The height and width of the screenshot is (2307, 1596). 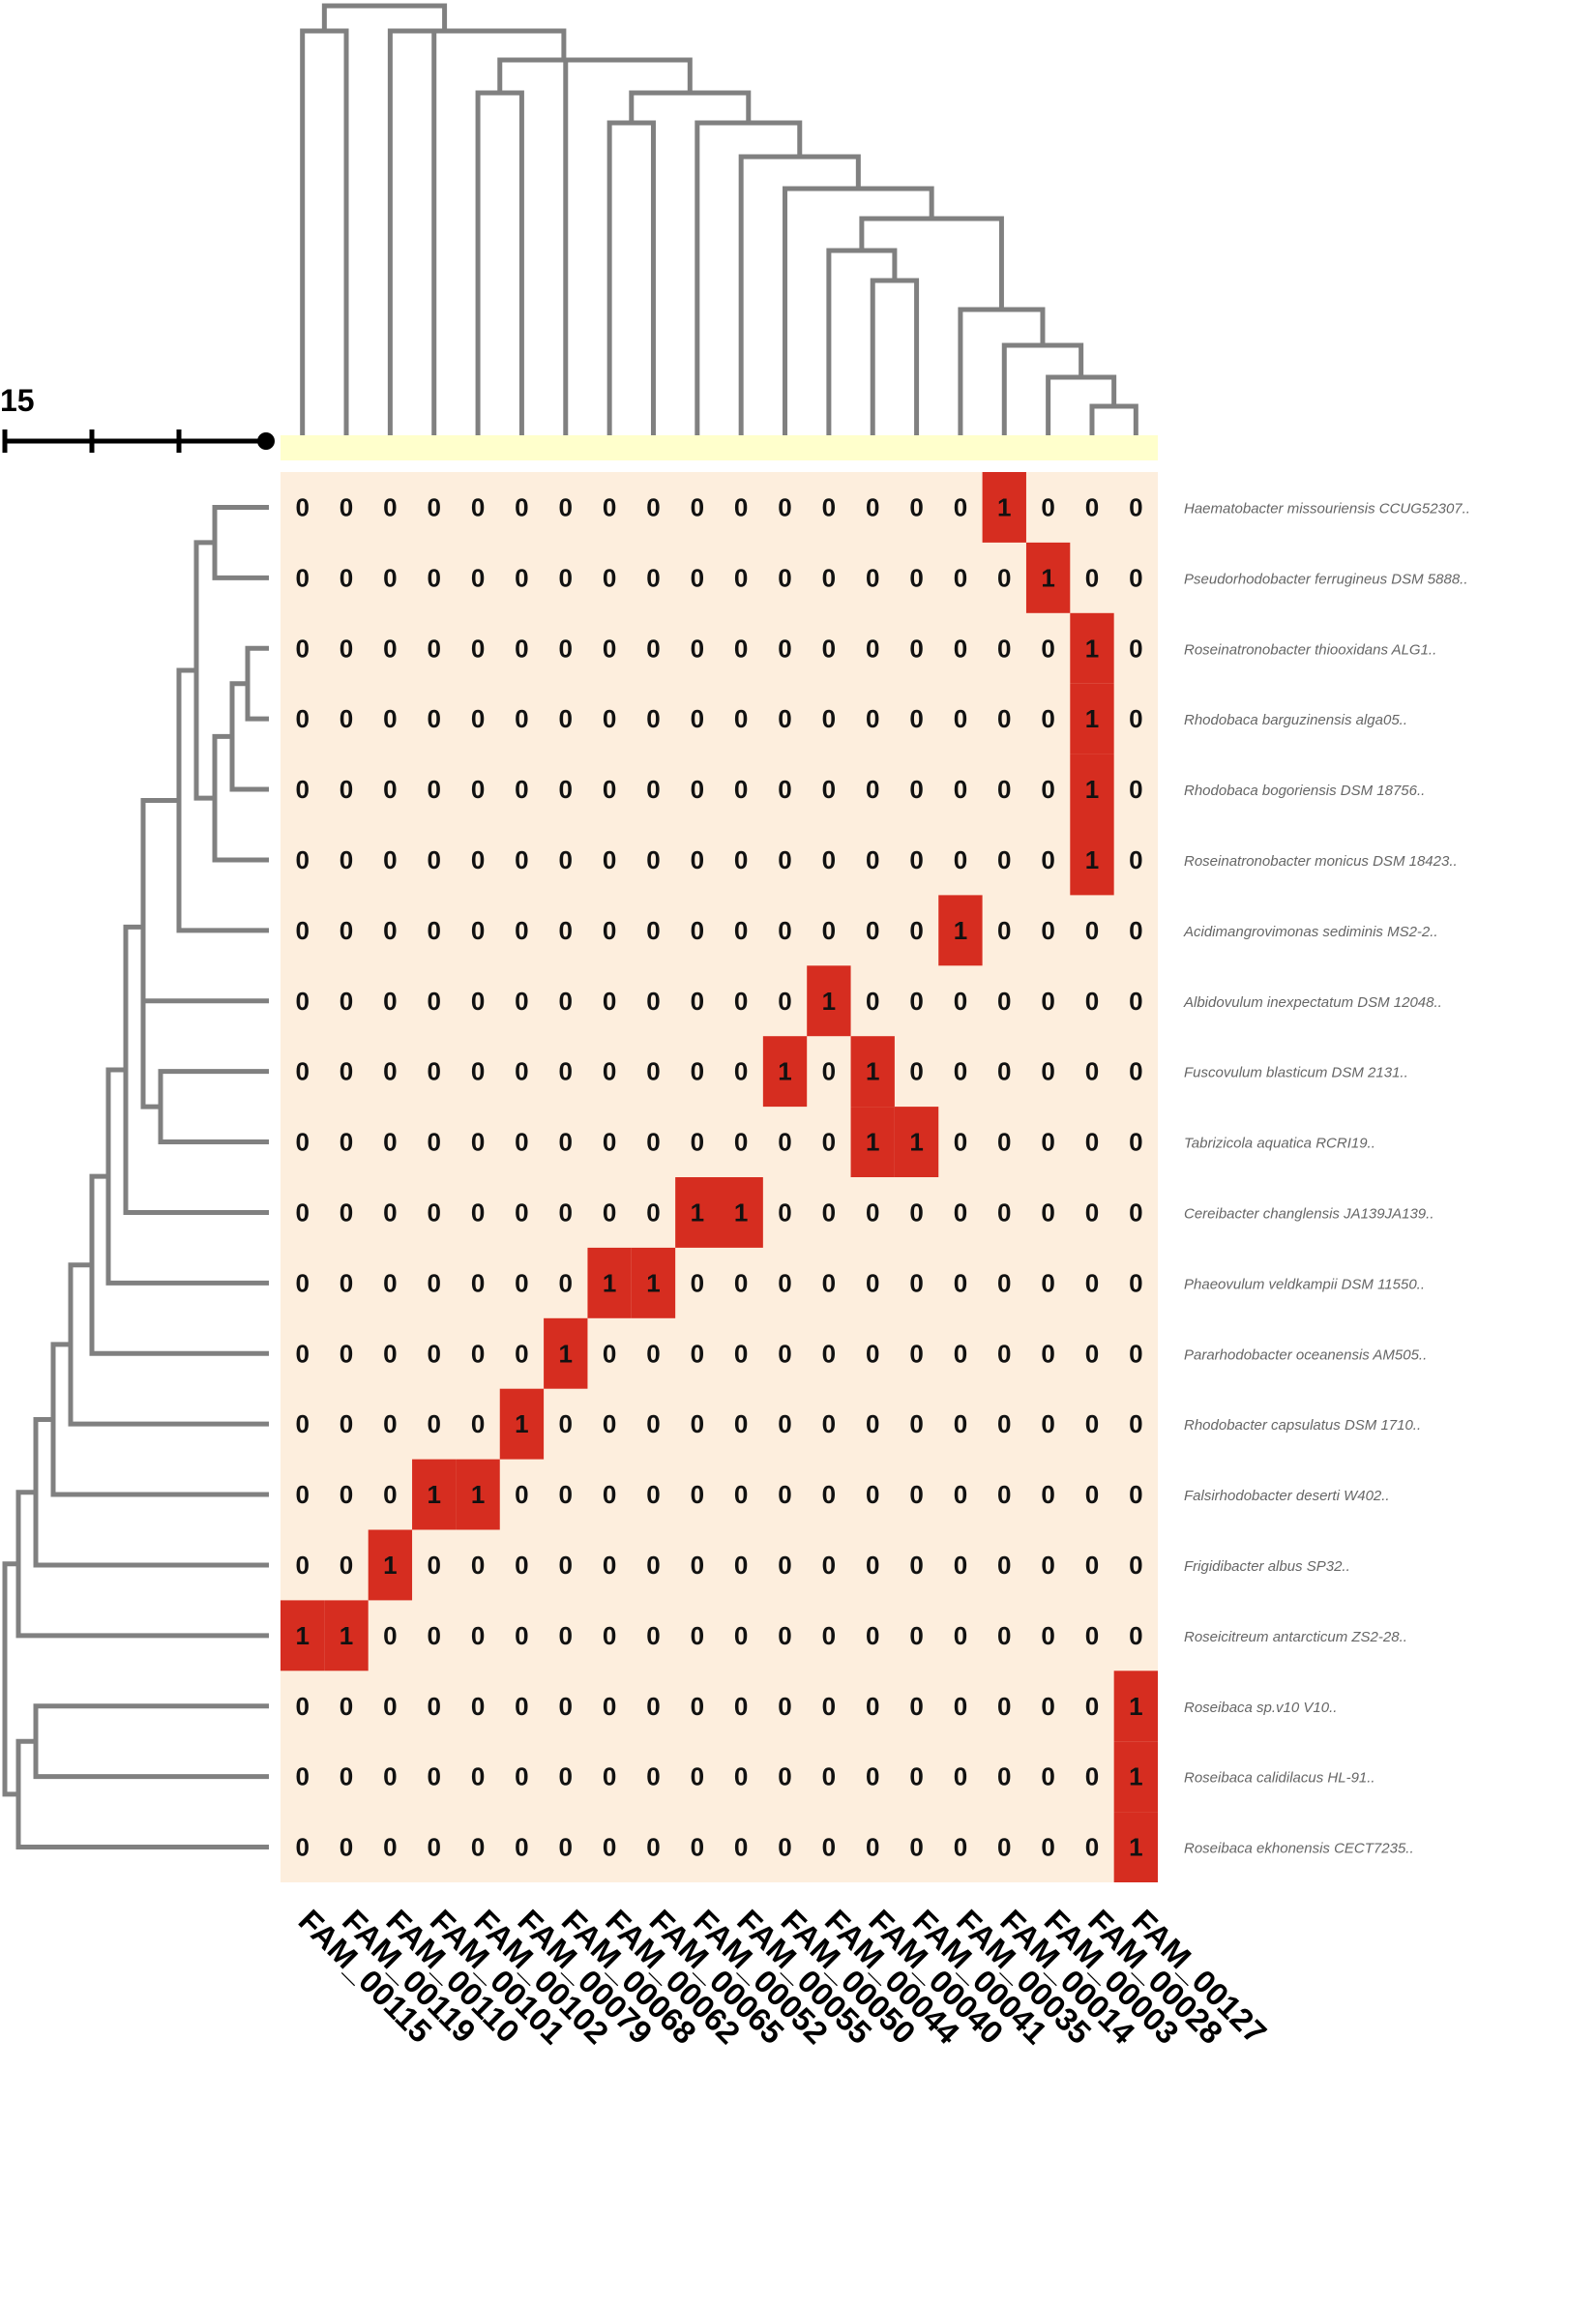 What do you see at coordinates (1279, 1779) in the screenshot?
I see `row-label: Roseibaca calidilacus HL-91..` at bounding box center [1279, 1779].